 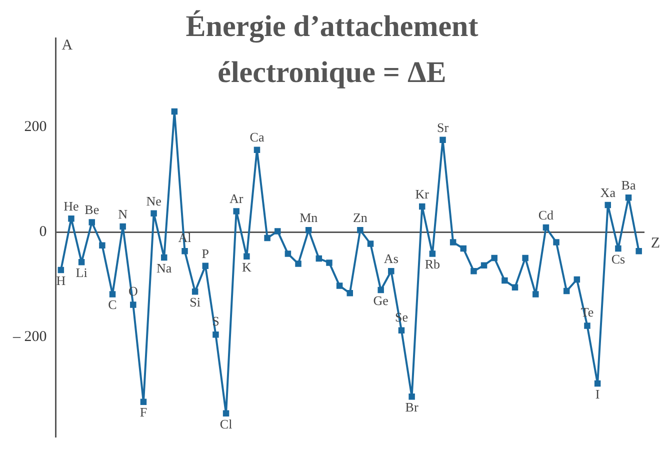 What do you see at coordinates (381, 300) in the screenshot?
I see `x-tick-label: Ge` at bounding box center [381, 300].